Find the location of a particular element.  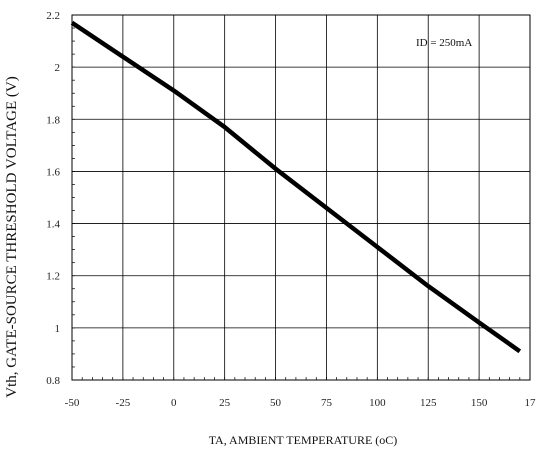

x-tick-label: 50 is located at coordinates (276, 403).